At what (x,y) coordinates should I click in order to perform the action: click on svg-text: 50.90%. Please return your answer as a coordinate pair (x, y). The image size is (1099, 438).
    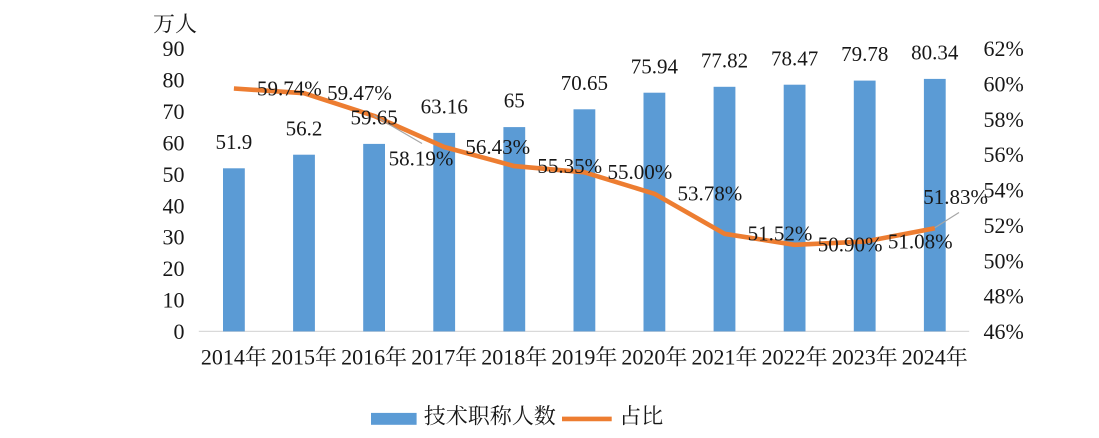
    Looking at the image, I should click on (850, 245).